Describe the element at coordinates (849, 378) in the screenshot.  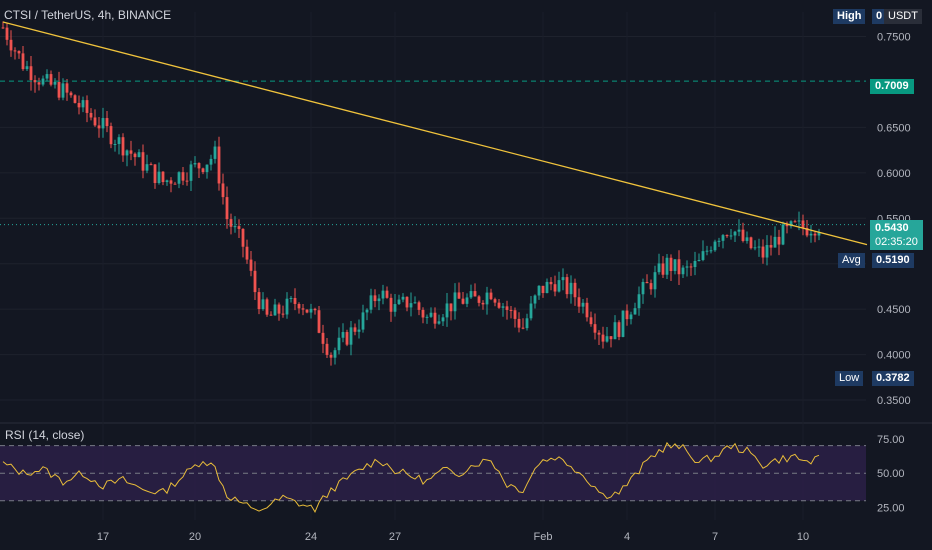
I see `low-label: Low` at that location.